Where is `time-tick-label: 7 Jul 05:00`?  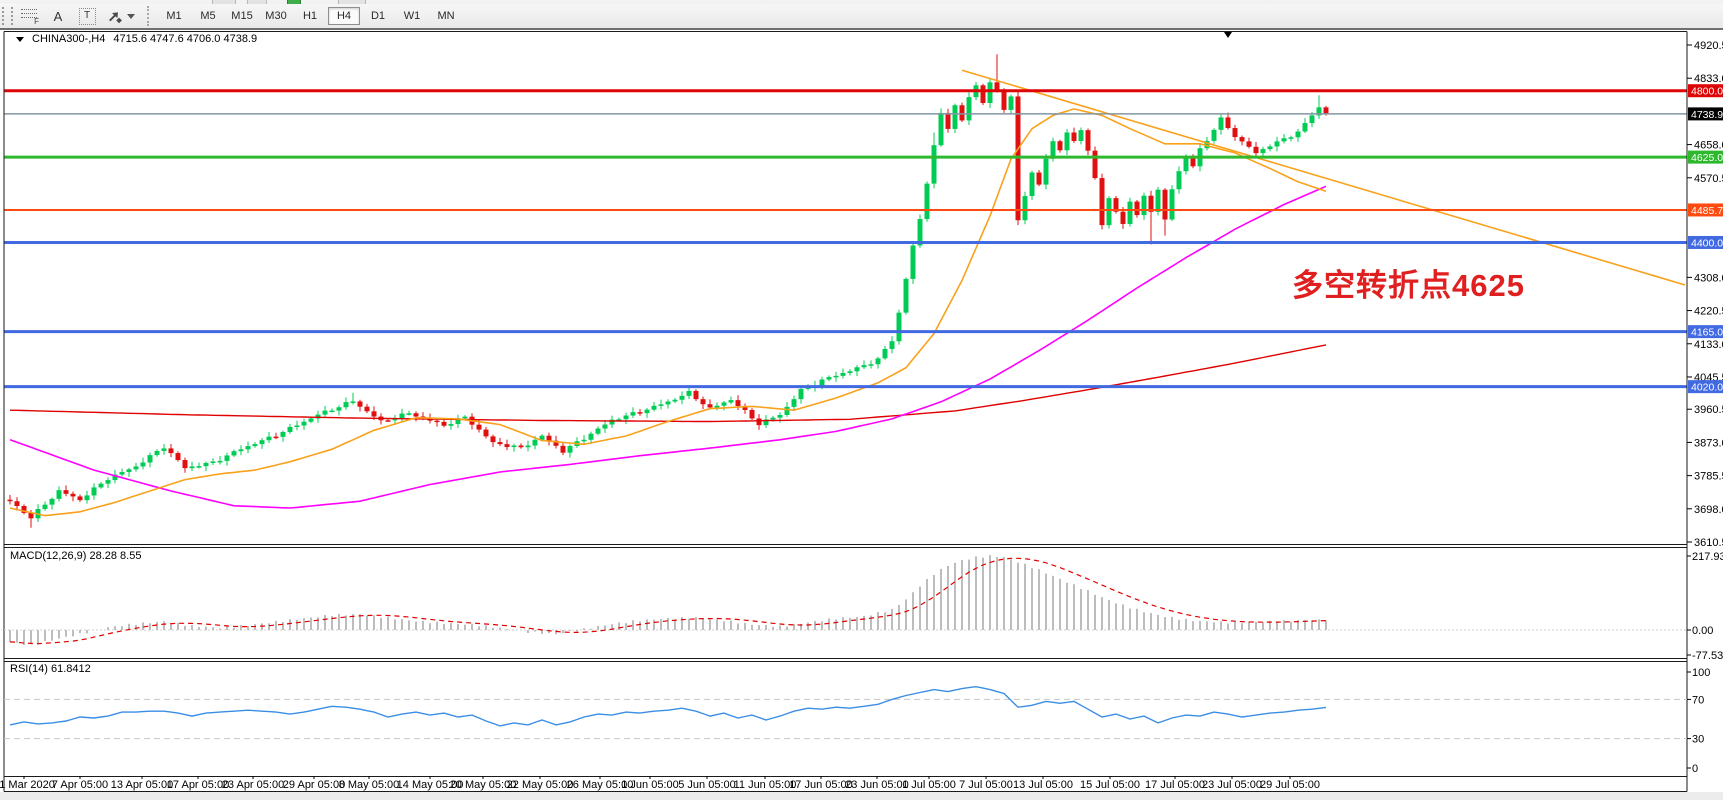
time-tick-label: 7 Jul 05:00 is located at coordinates (986, 785).